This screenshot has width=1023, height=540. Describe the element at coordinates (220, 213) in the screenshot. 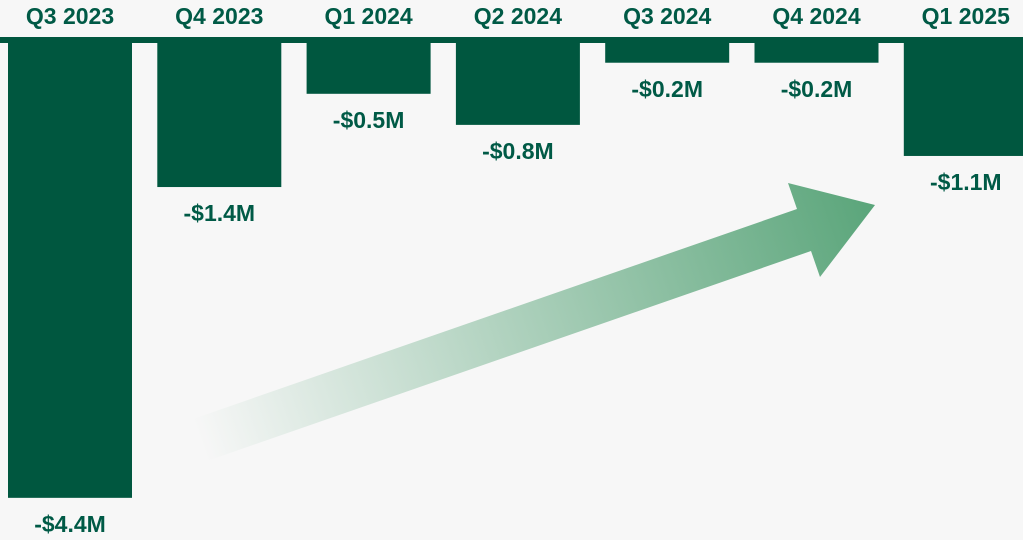

I see `value-label: -$1.4M` at that location.